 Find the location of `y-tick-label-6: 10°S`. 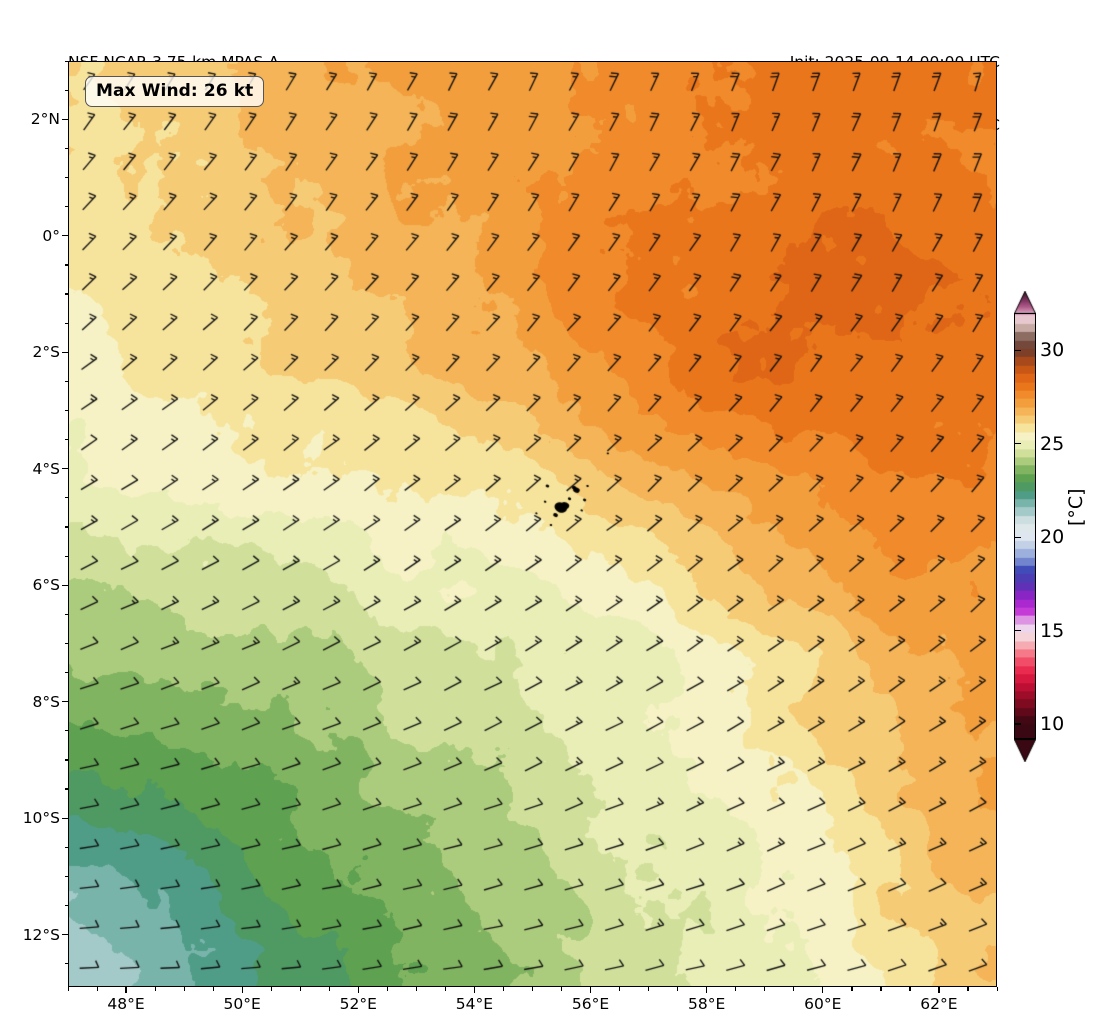

y-tick-label-6: 10°S is located at coordinates (41, 818).